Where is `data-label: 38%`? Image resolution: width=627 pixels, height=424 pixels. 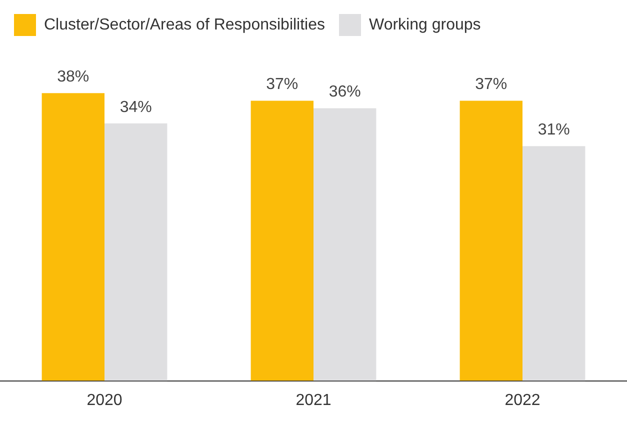
data-label: 38% is located at coordinates (73, 77).